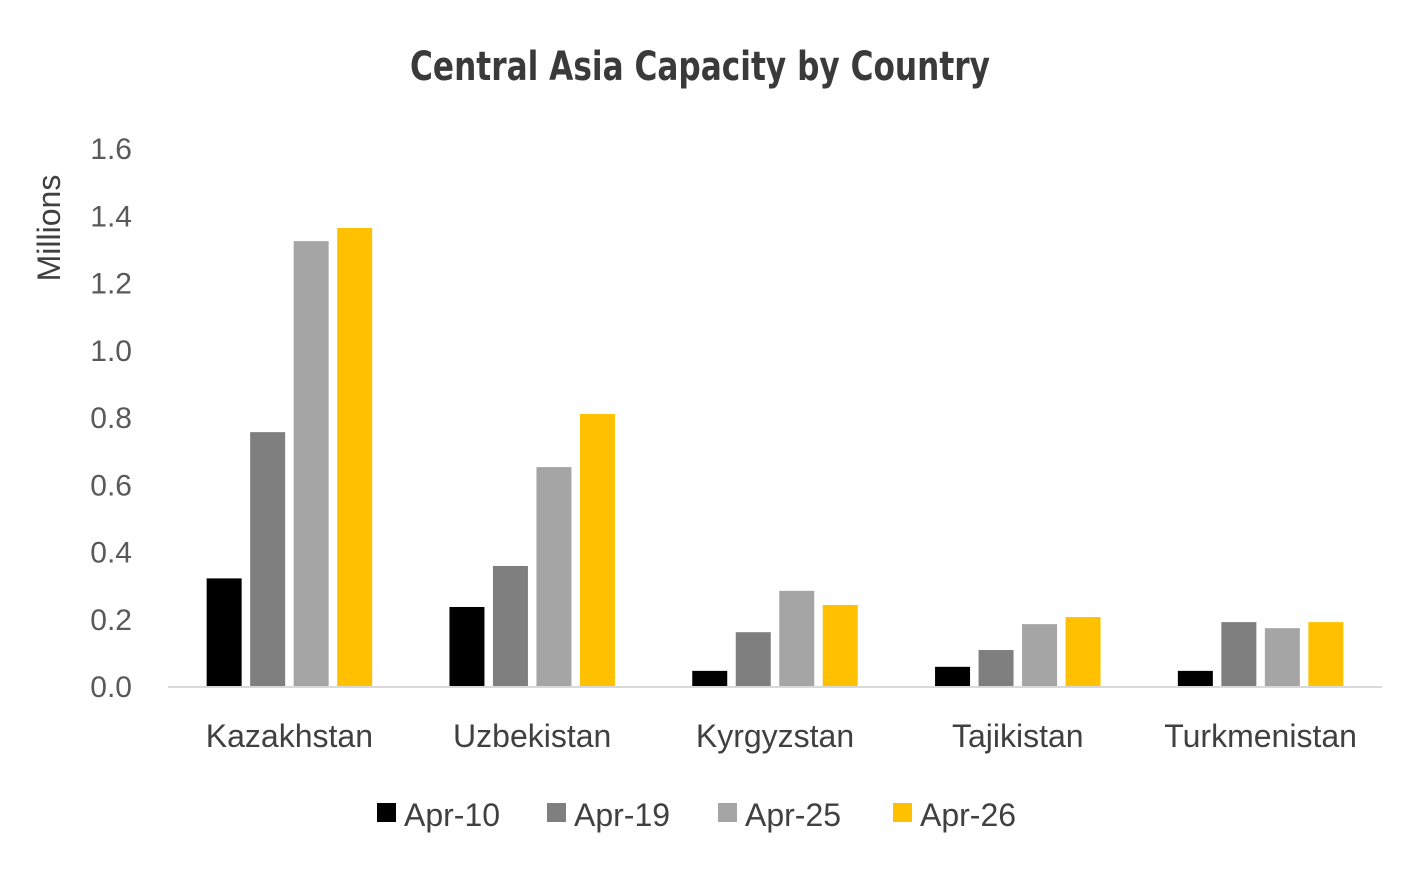 The width and height of the screenshot is (1420, 881). What do you see at coordinates (1260, 736) in the screenshot?
I see `x-tick-label: Turkmenistan` at bounding box center [1260, 736].